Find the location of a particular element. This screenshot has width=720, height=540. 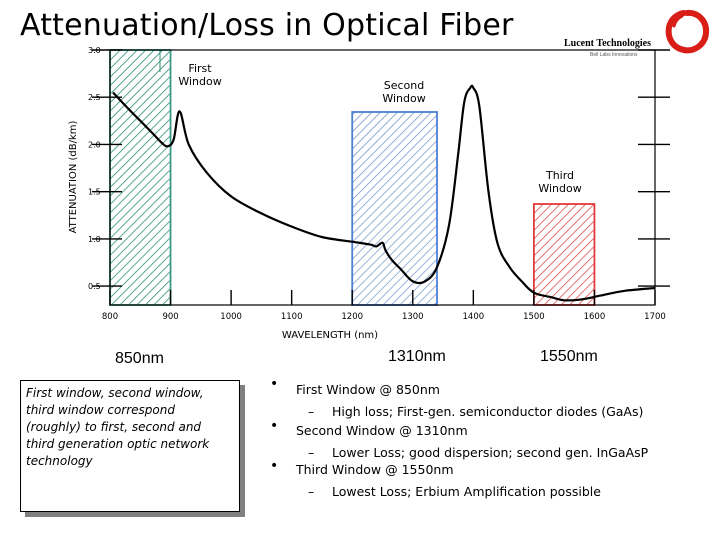

x-tick-label: 1100 is located at coordinates (292, 317).